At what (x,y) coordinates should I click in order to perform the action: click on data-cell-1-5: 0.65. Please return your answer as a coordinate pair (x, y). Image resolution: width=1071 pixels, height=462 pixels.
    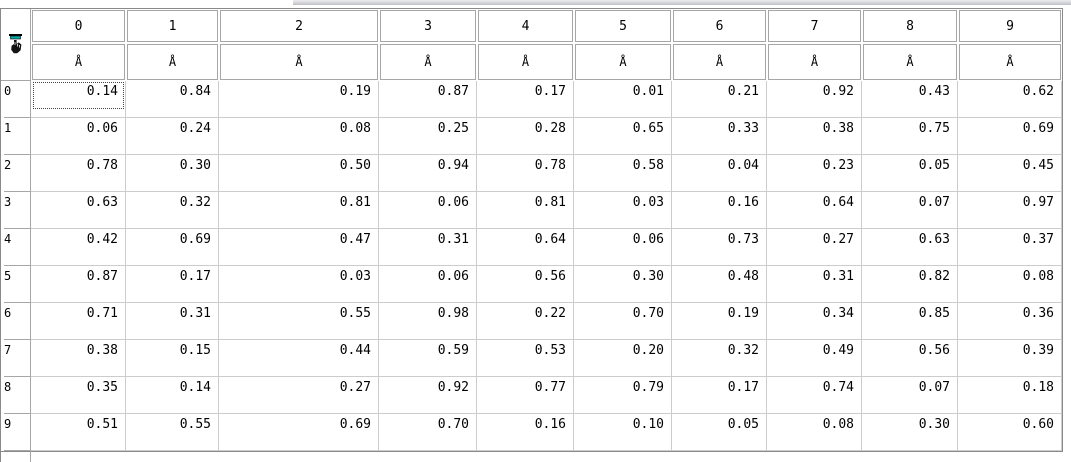
    Looking at the image, I should click on (623, 136).